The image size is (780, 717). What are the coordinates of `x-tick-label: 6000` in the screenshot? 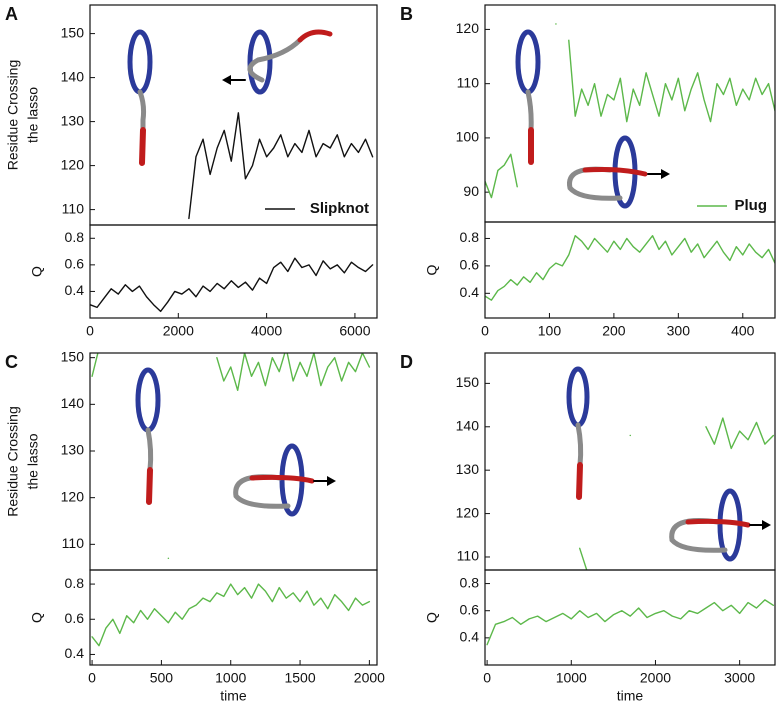 It's located at (354, 331).